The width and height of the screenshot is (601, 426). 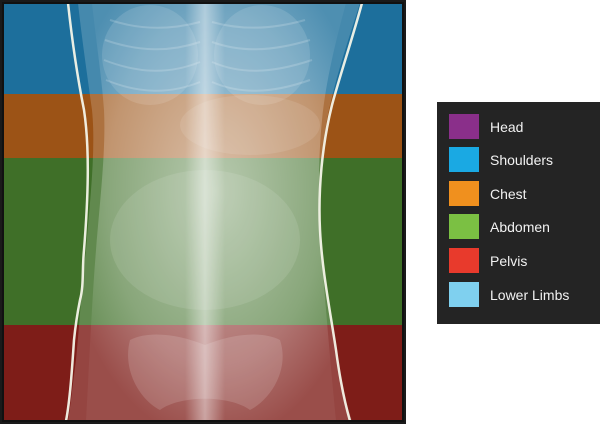 What do you see at coordinates (464, 193) in the screenshot?
I see `legend-swatch-chest` at bounding box center [464, 193].